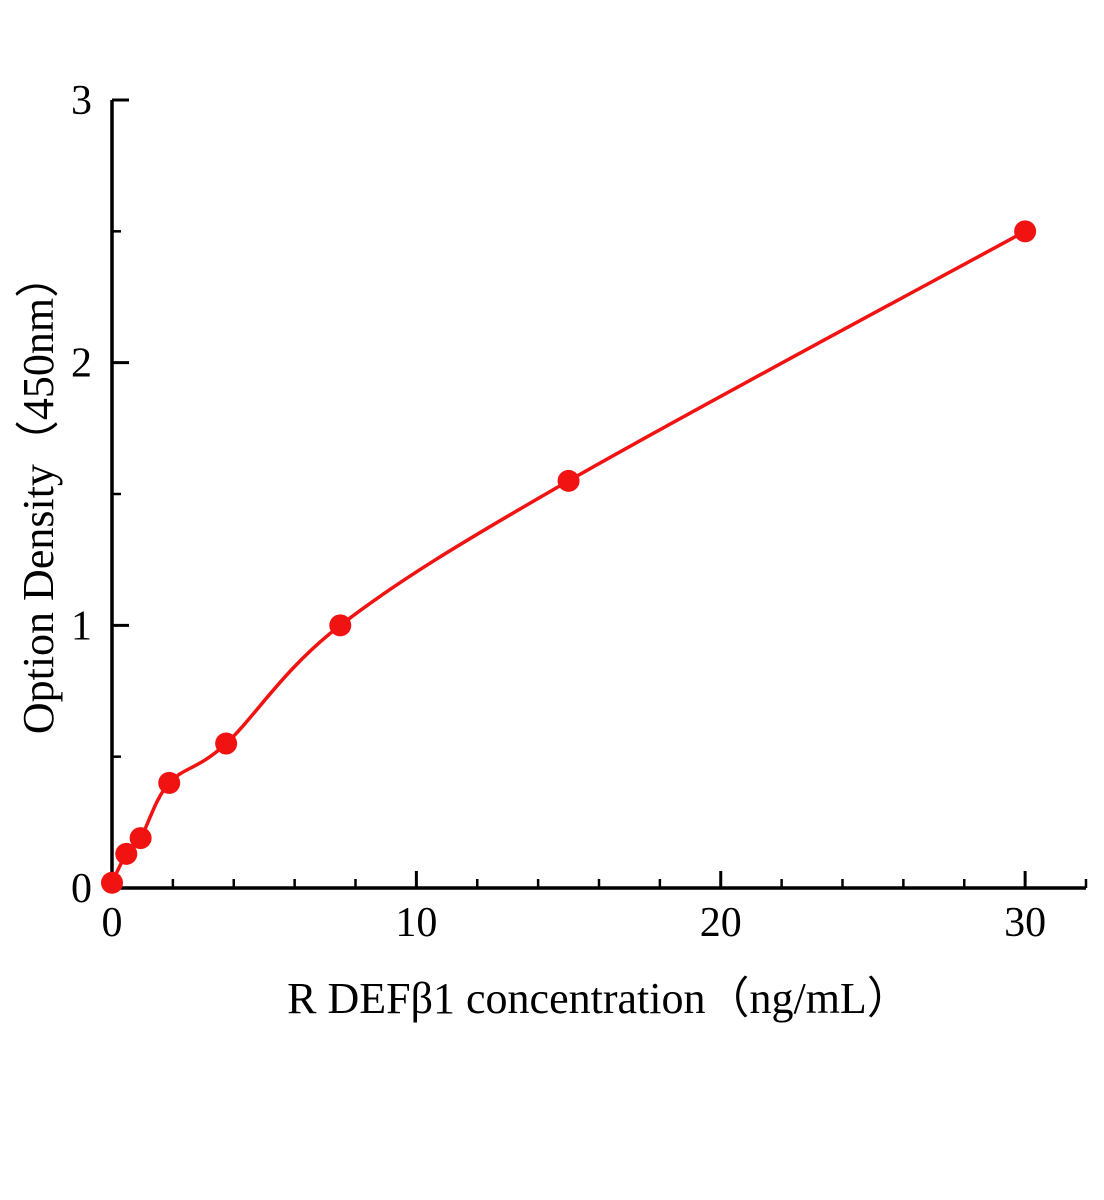 This screenshot has width=1104, height=1200. I want to click on x-axis-label: R DEFβ1 concentration（ng/mL）, so click(599, 998).